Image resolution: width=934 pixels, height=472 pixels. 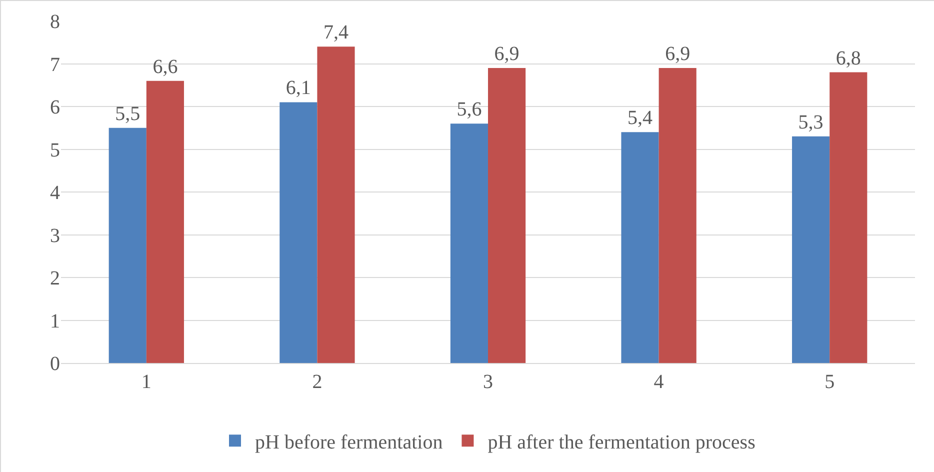 What do you see at coordinates (55, 65) in the screenshot?
I see `y-tick-label: 7` at bounding box center [55, 65].